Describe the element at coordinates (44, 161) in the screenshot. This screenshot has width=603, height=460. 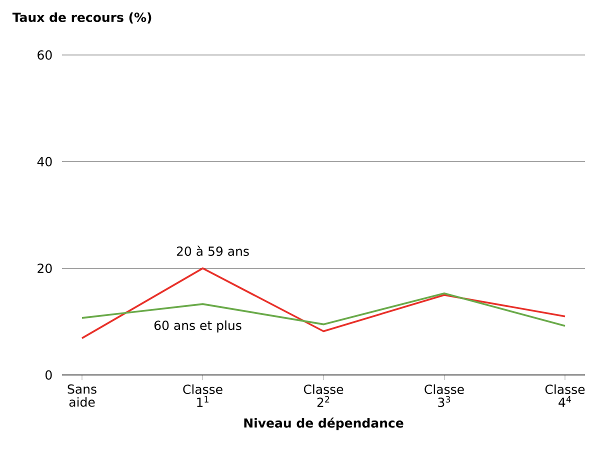
I see `y-tick-label: 40` at that location.